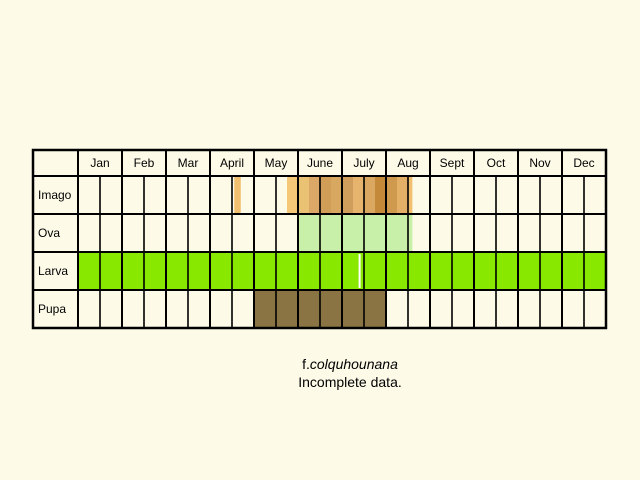  What do you see at coordinates (496, 163) in the screenshot?
I see `month-label: Oct` at bounding box center [496, 163].